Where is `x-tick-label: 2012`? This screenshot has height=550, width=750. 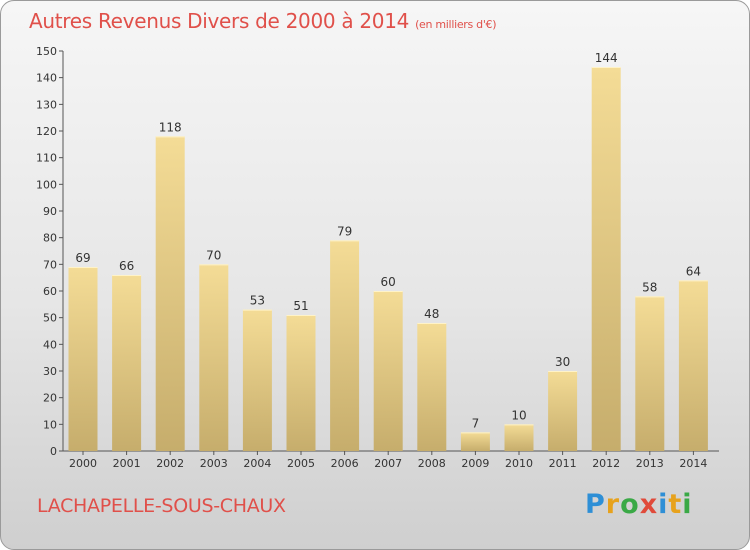
x-tick-label: 2012 is located at coordinates (606, 463).